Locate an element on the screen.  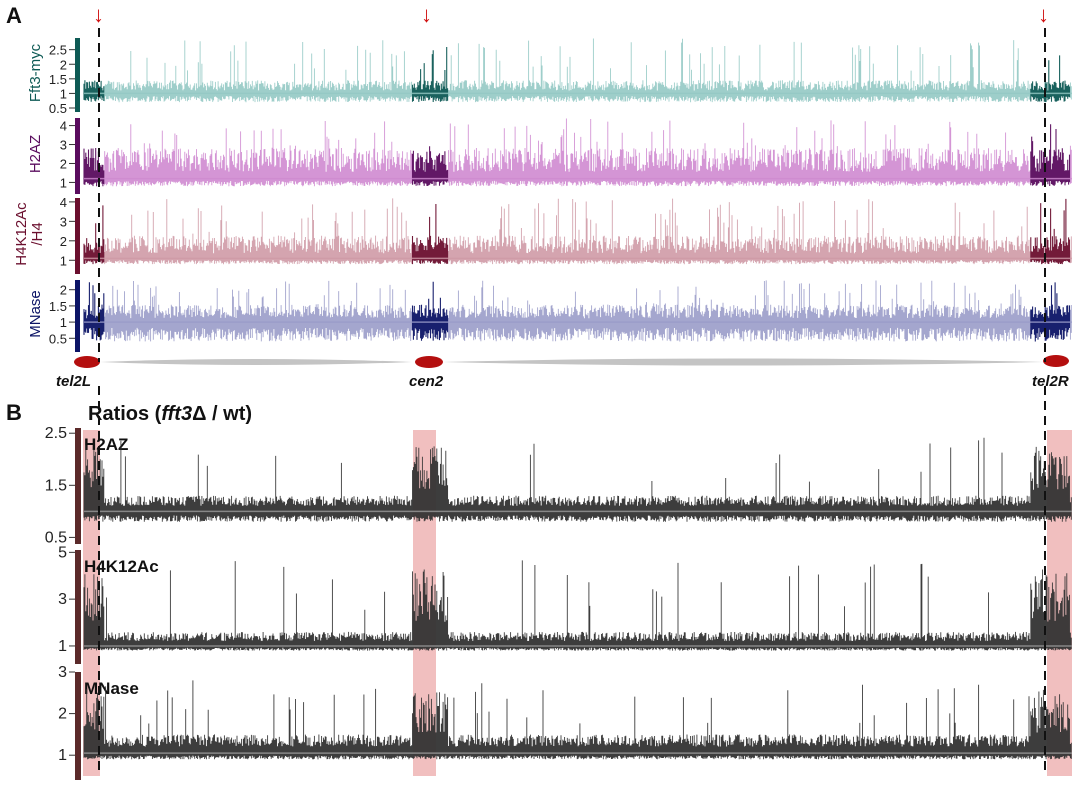
track-5-ylabel: H2AZ is located at coordinates (106, 444).